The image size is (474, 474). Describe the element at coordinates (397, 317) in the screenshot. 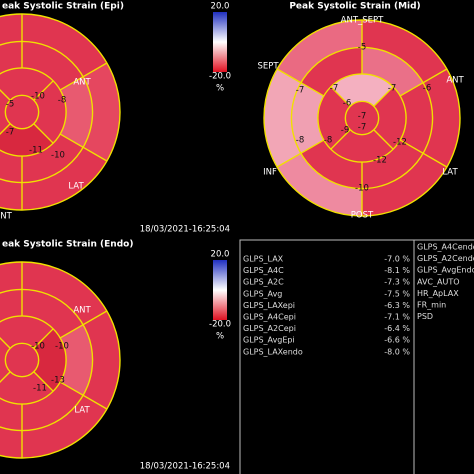

I see `metric-value: -7.1 %` at that location.